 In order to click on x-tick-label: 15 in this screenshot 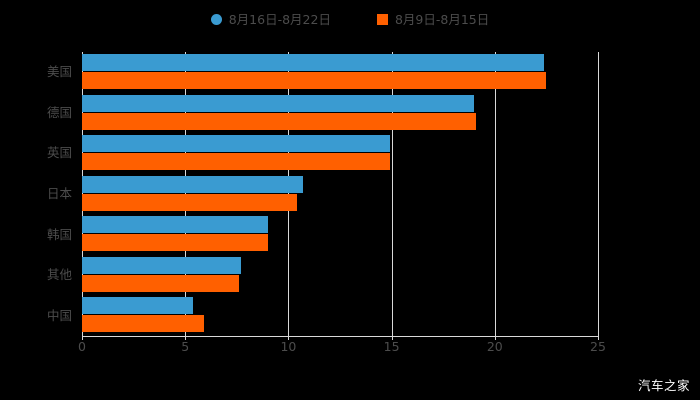, I will do `click(391, 346)`.